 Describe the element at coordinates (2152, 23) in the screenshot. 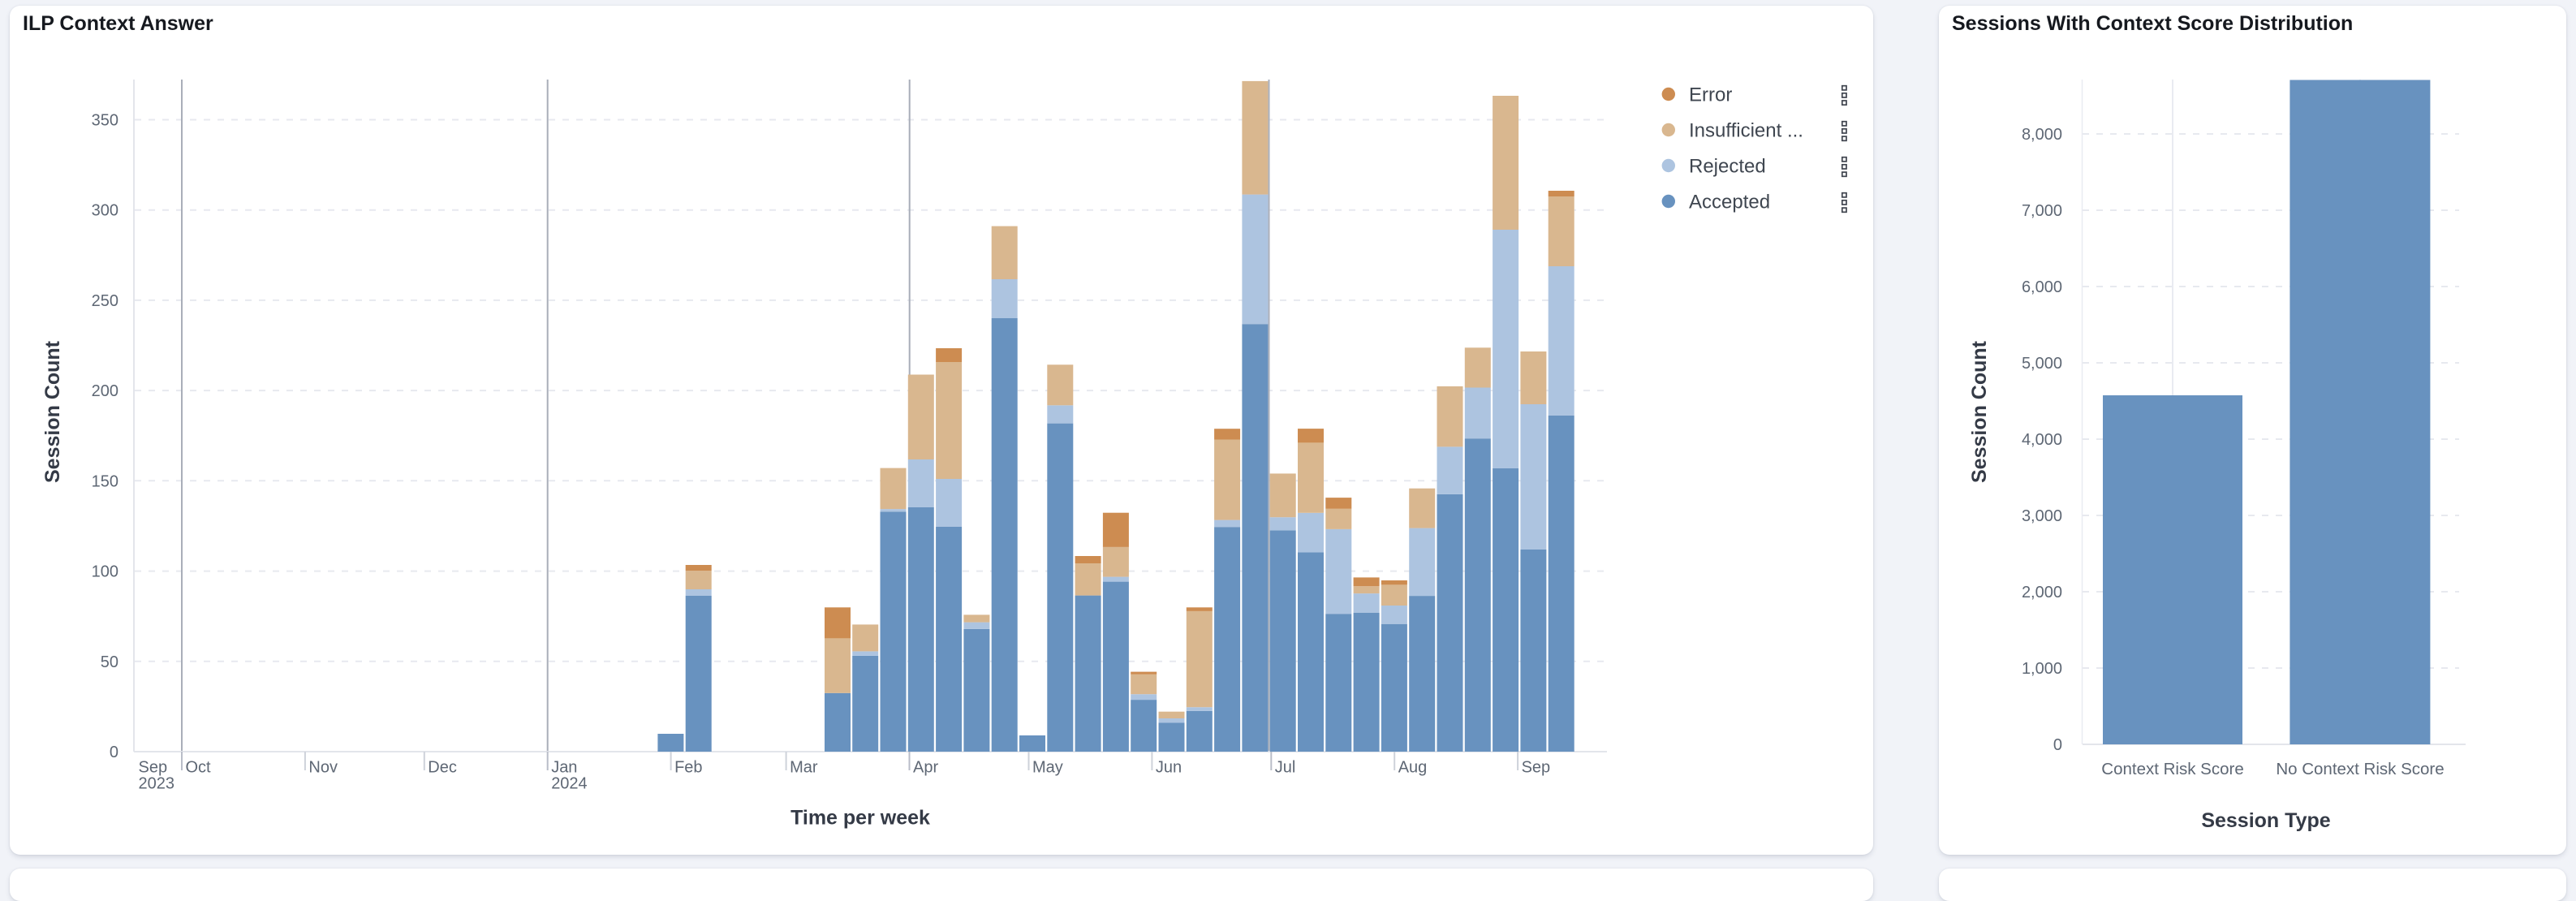

I see `svg-text:Sessions With Context Score Di: Sessions With Context Score Distribution` at that location.